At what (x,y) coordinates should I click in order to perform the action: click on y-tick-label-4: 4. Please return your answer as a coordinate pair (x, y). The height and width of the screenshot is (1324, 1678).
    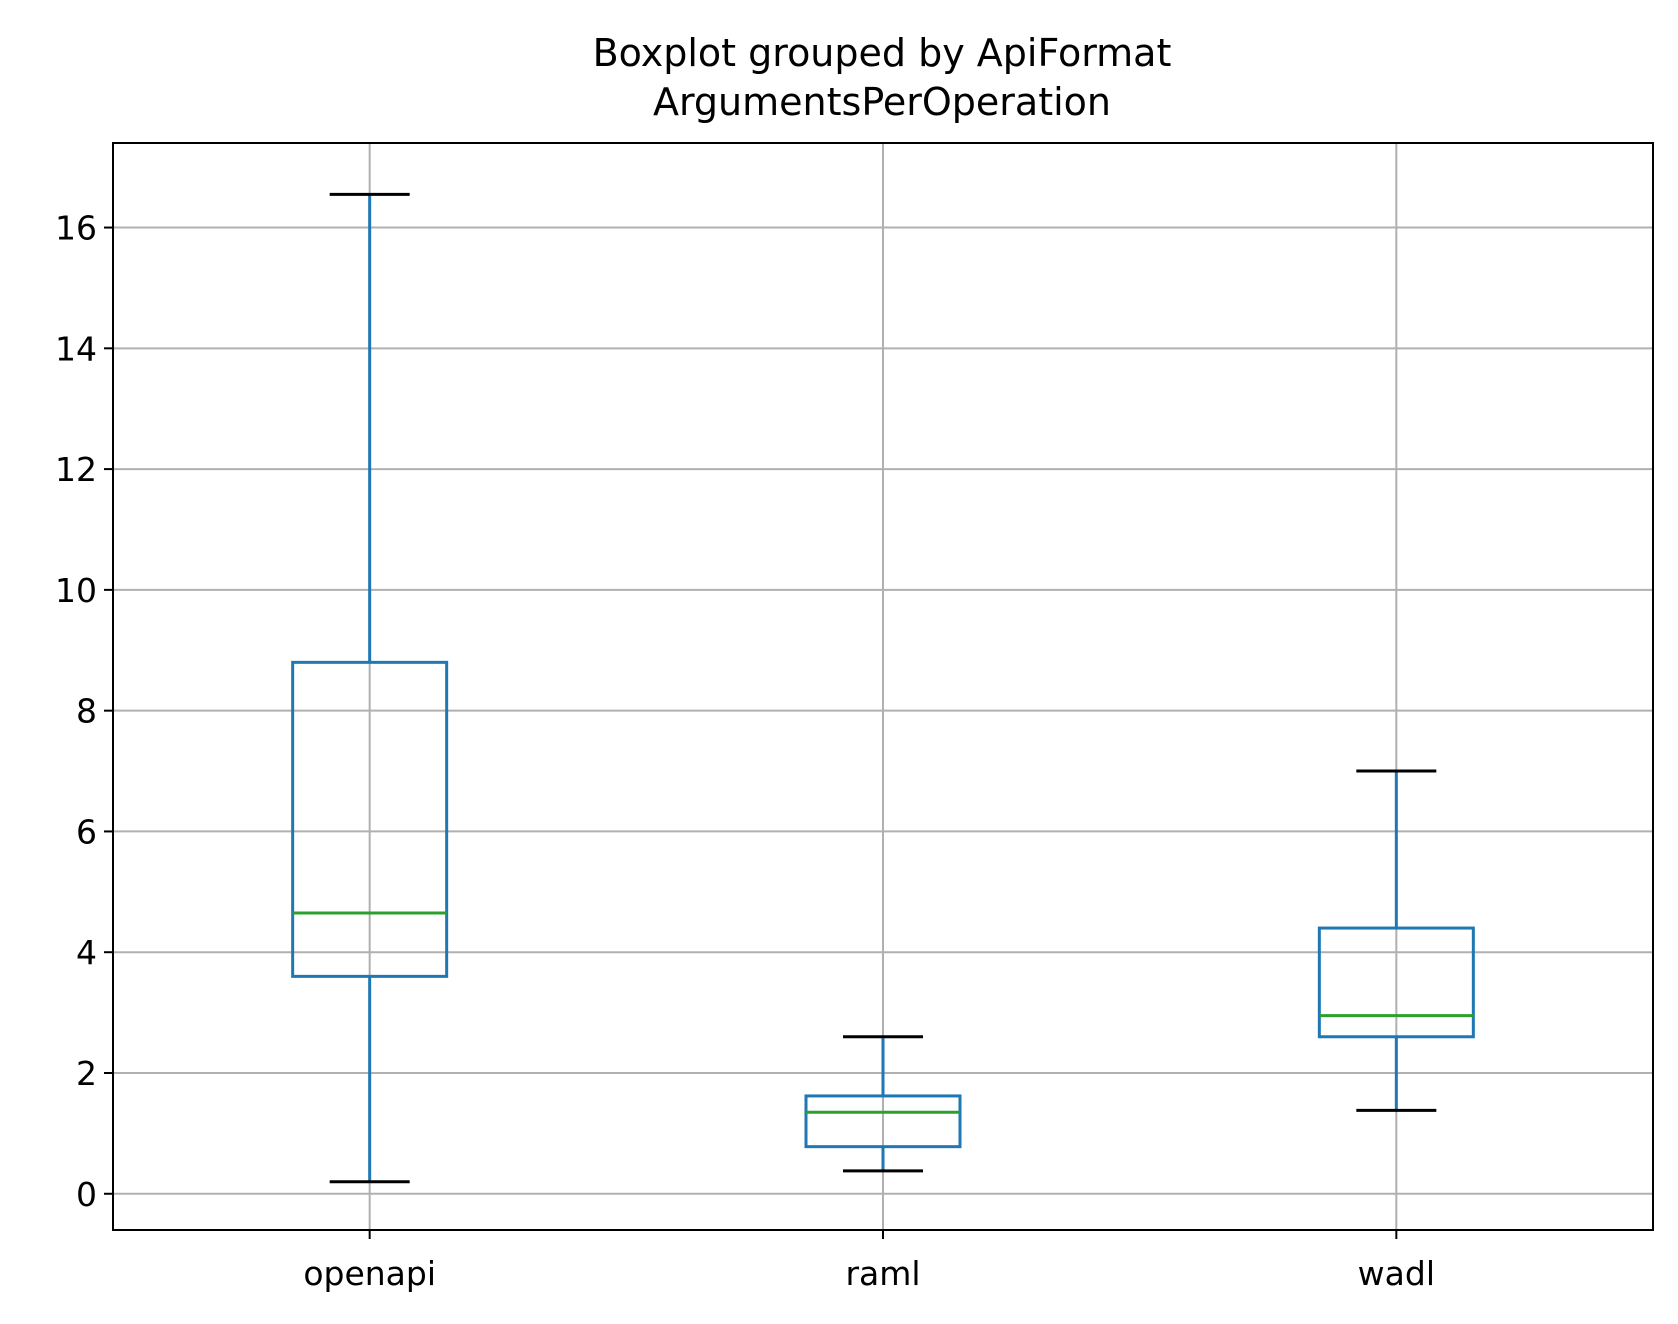
    Looking at the image, I should click on (86, 952).